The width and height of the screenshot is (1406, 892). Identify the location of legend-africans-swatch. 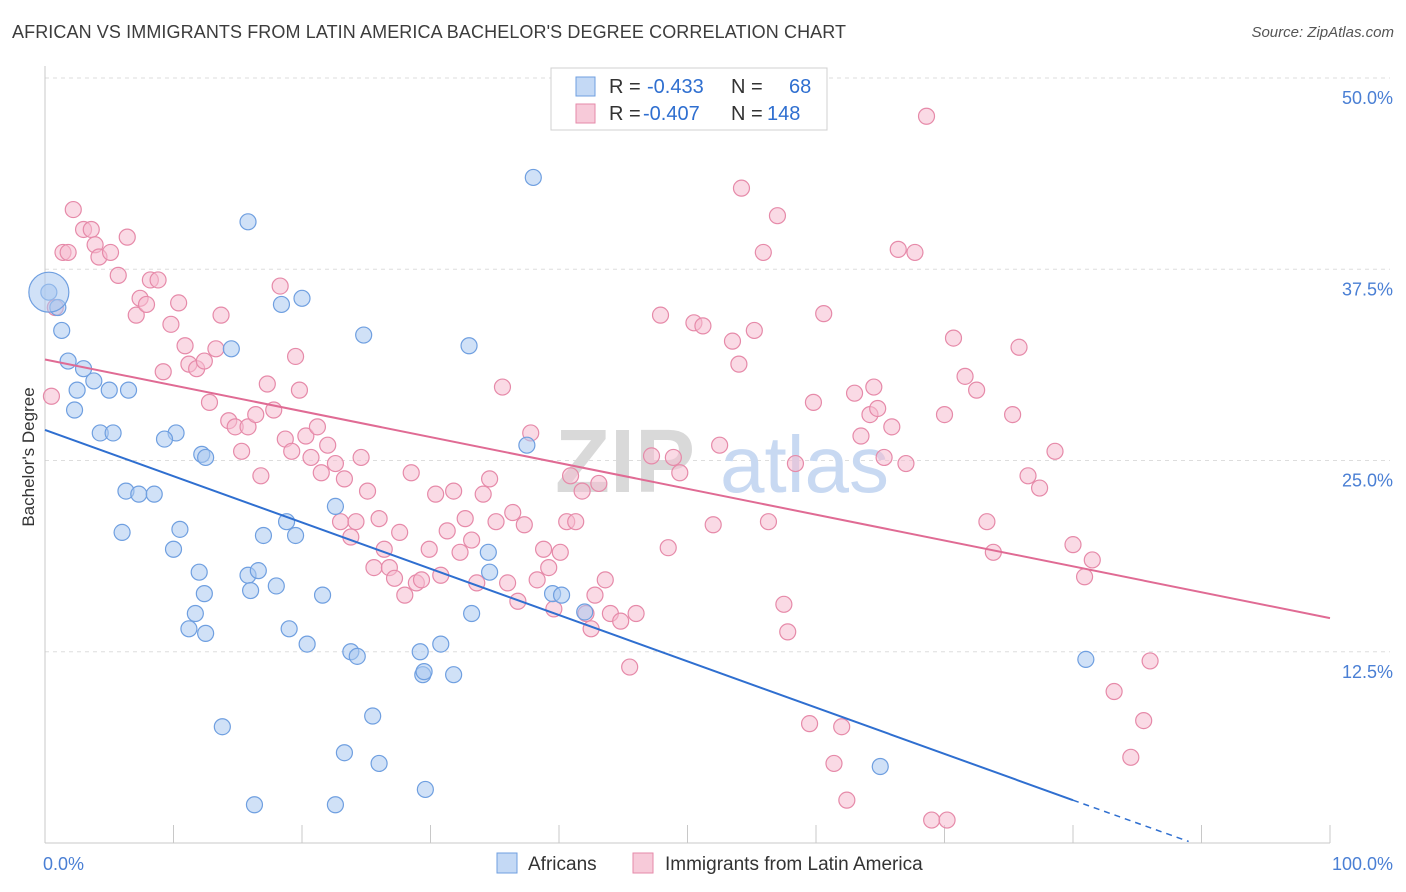
(507, 863).